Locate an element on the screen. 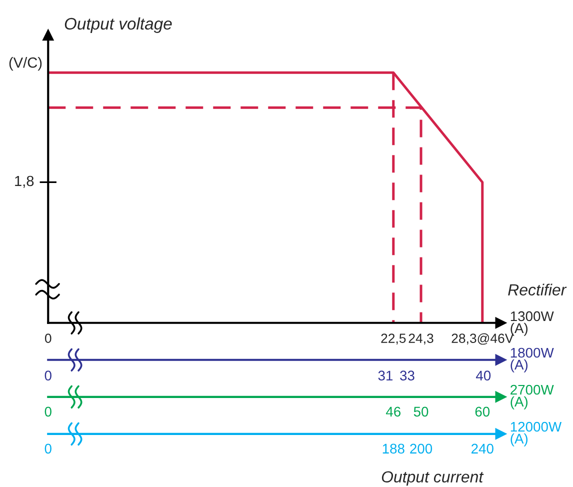 The height and width of the screenshot is (487, 573). x2-tick-label: 33 is located at coordinates (407, 375).